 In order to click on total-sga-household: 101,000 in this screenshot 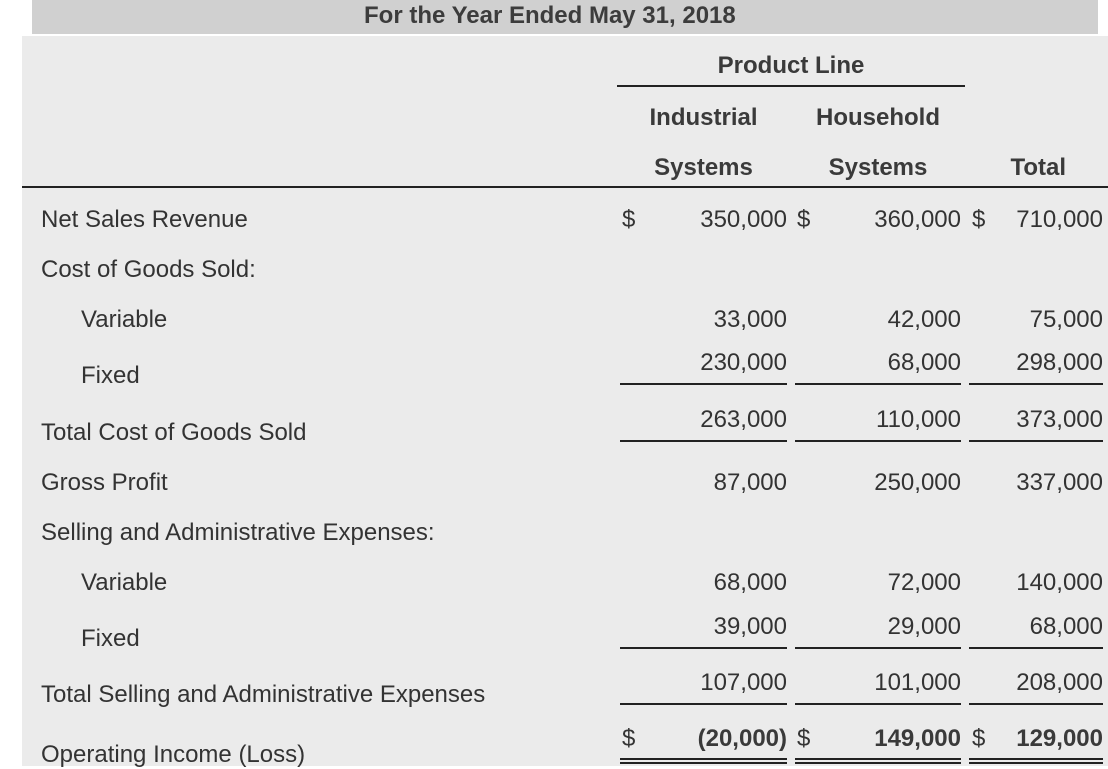, I will do `click(917, 682)`.